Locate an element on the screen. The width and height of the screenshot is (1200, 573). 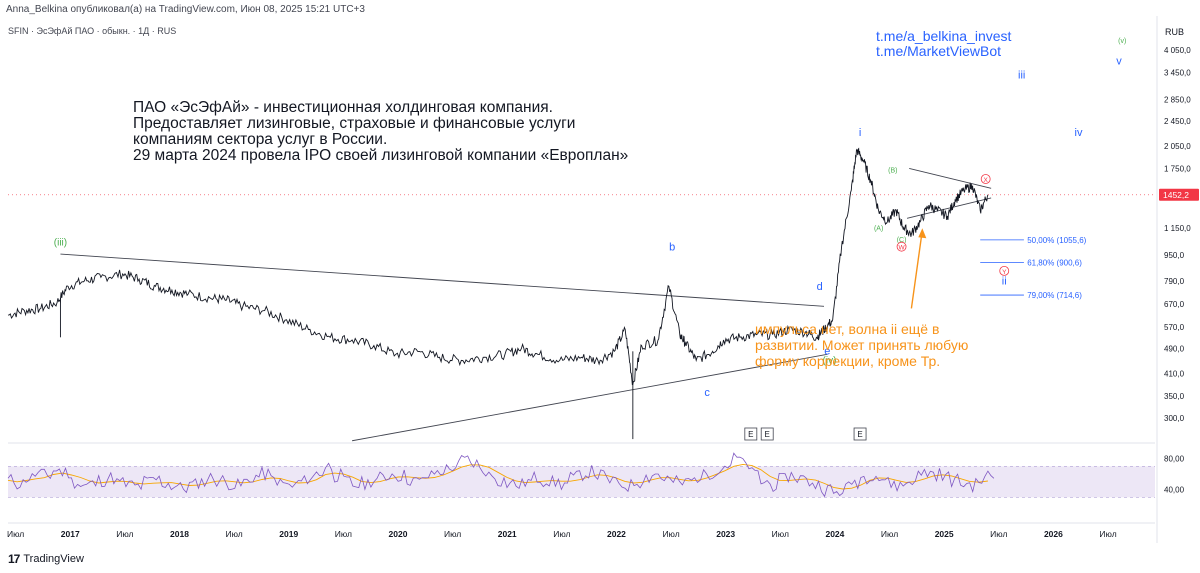
wave-label: b is located at coordinates (672, 247).